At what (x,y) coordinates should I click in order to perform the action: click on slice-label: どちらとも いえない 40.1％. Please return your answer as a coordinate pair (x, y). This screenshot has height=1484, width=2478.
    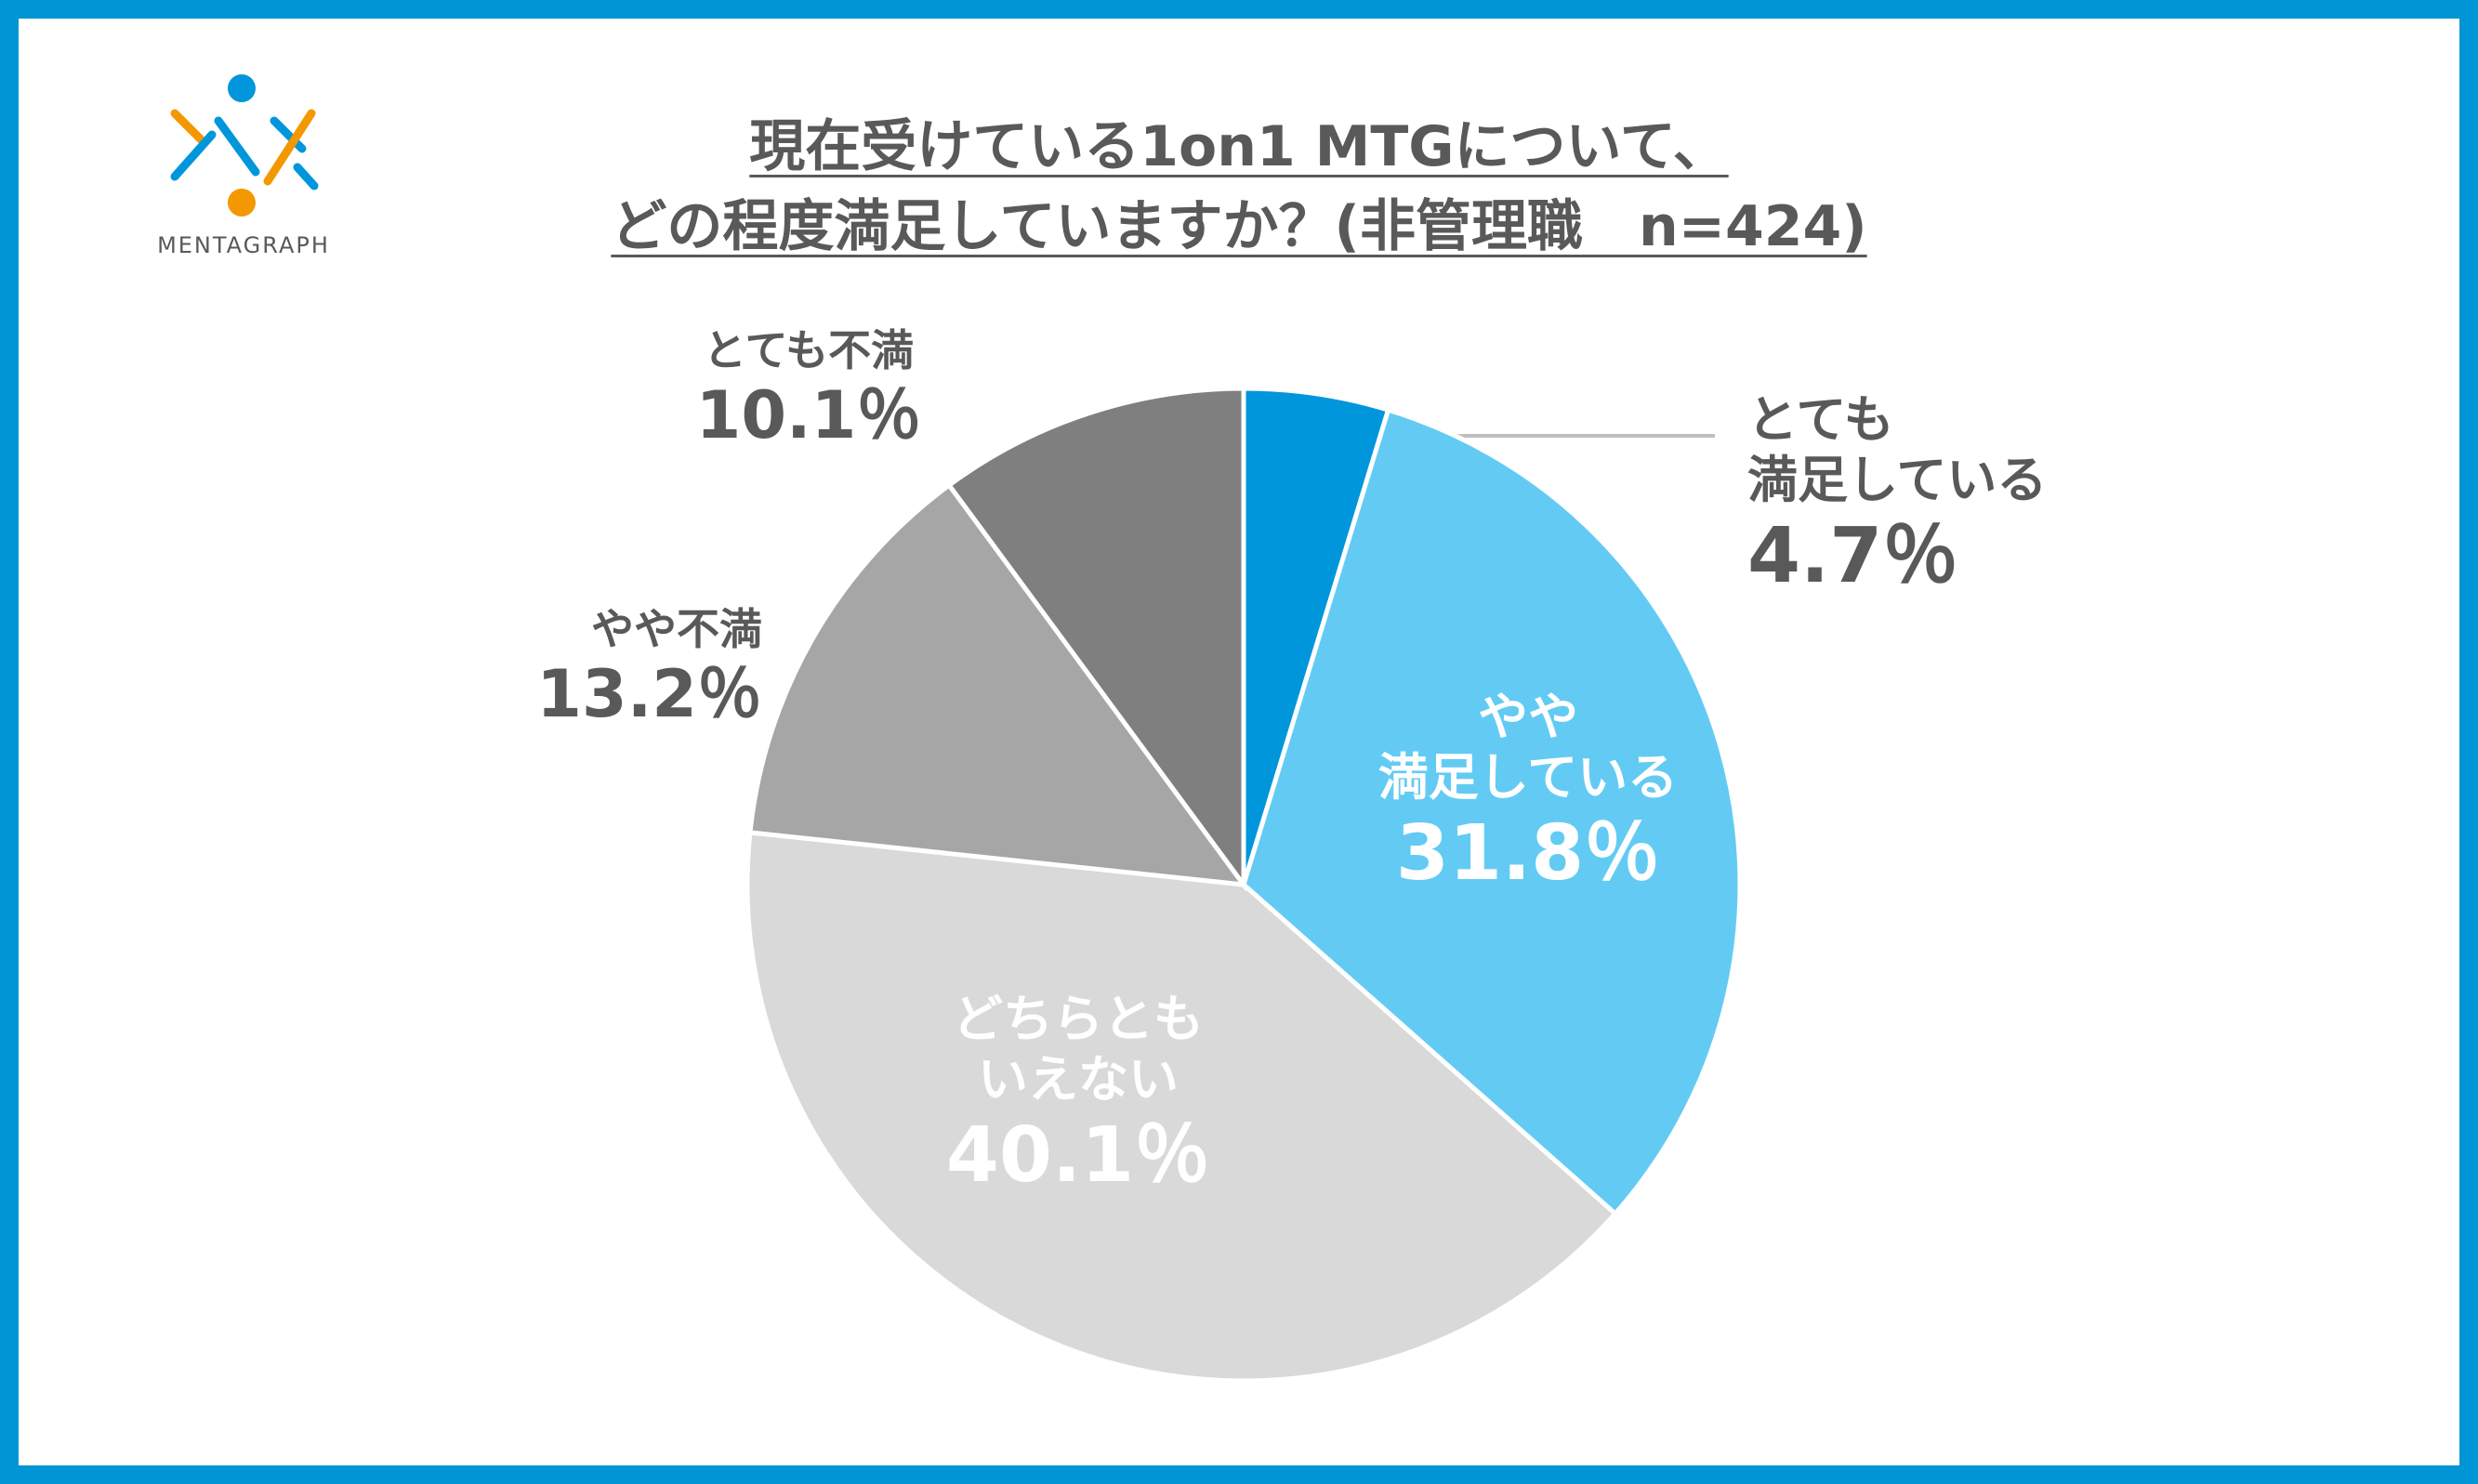
    Looking at the image, I should click on (1078, 1096).